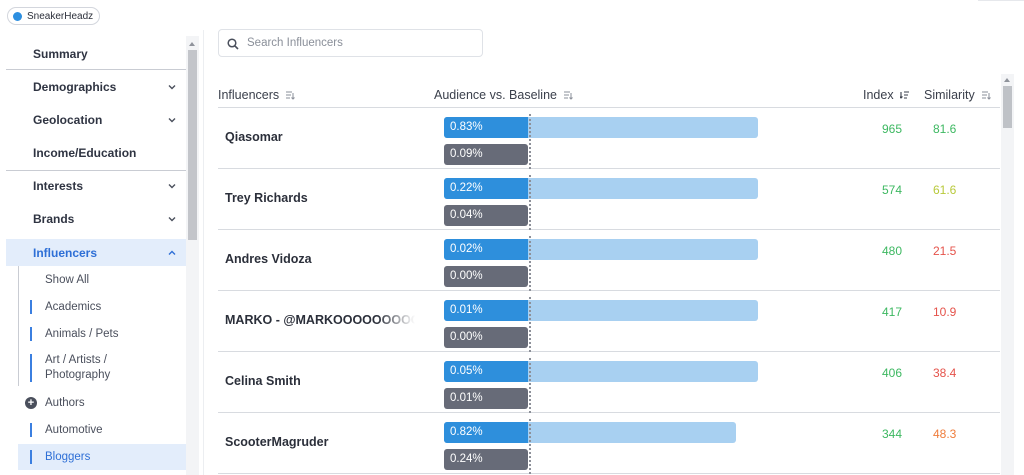  What do you see at coordinates (466, 127) in the screenshot?
I see `audience-value: 0.83%` at bounding box center [466, 127].